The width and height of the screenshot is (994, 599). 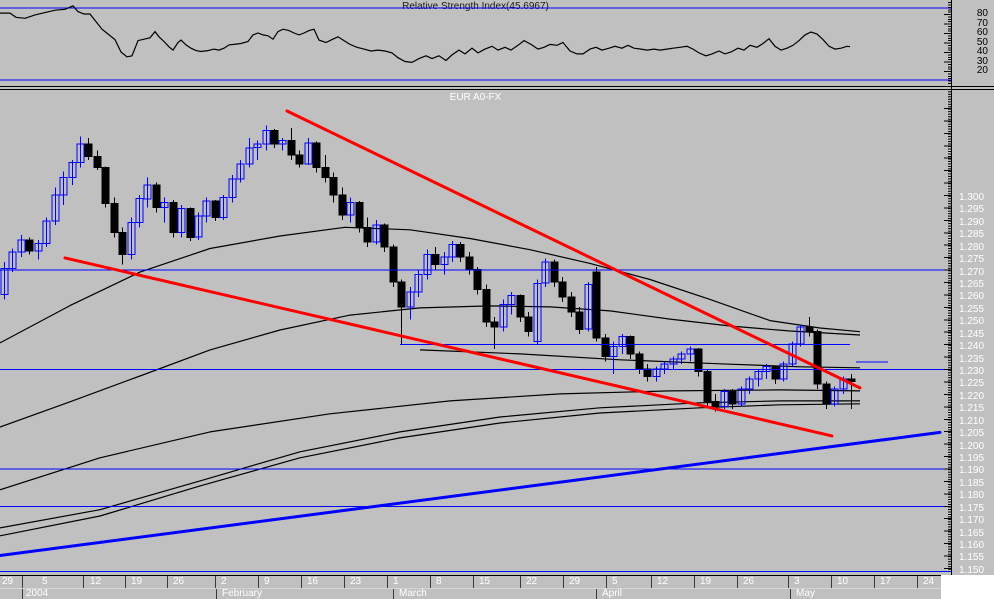 What do you see at coordinates (224, 581) in the screenshot?
I see `day-label: 2` at bounding box center [224, 581].